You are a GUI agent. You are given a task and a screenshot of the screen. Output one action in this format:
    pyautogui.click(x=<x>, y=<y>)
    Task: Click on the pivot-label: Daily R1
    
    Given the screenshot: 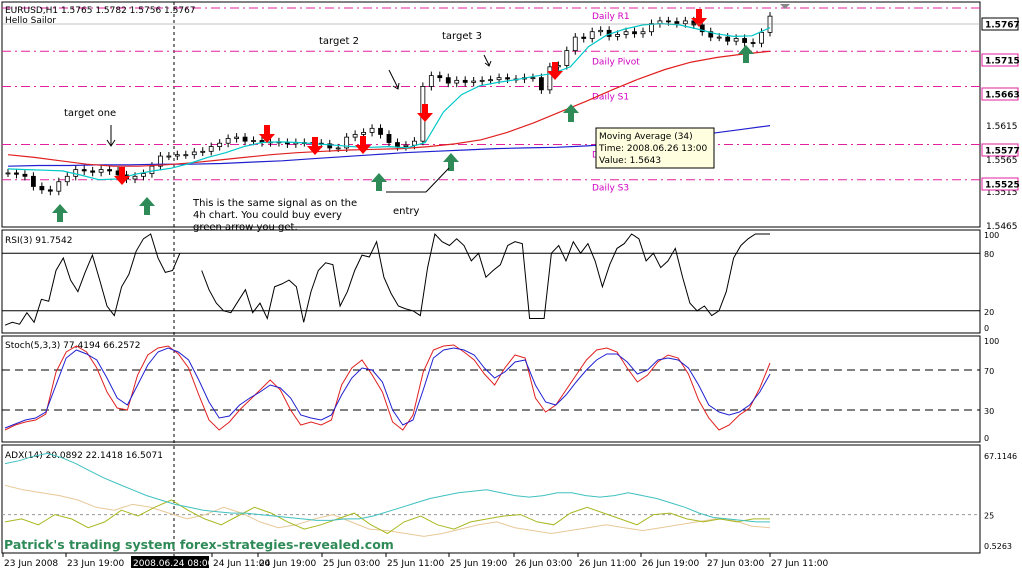 What is the action you would take?
    pyautogui.click(x=611, y=17)
    